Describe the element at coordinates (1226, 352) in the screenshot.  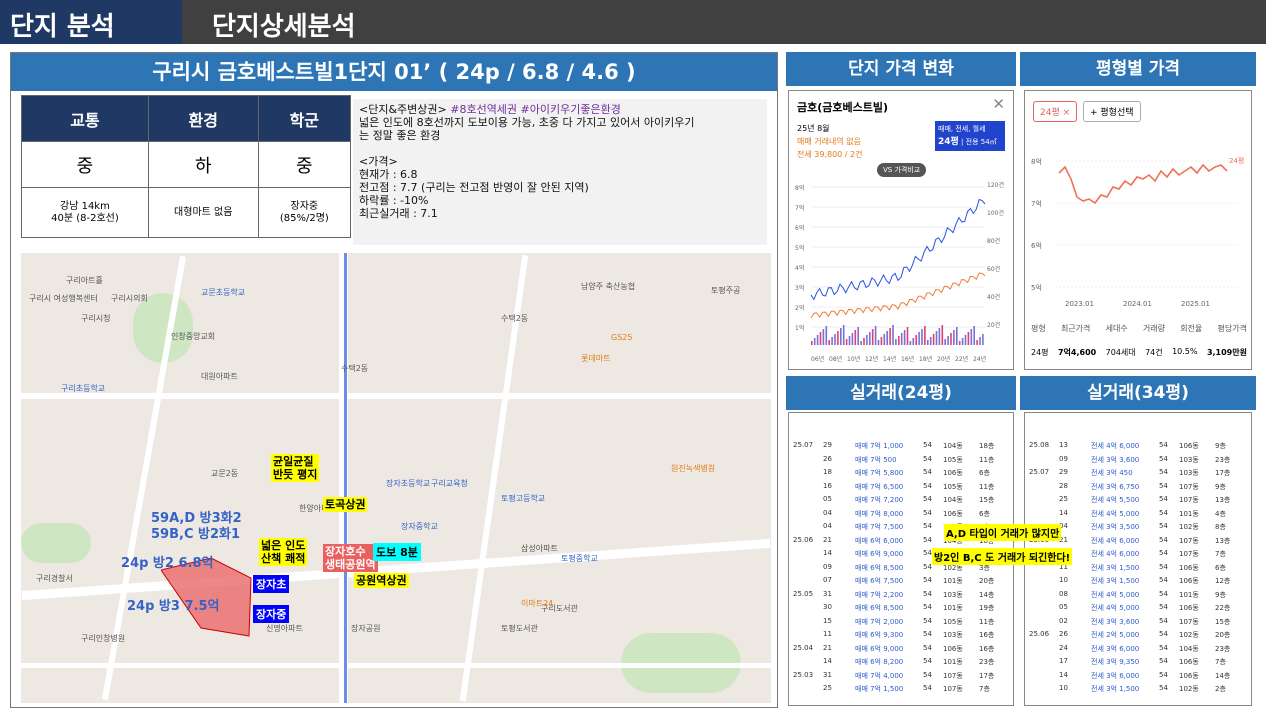
I see `td-price-per-pyeong: 3,109만원` at that location.